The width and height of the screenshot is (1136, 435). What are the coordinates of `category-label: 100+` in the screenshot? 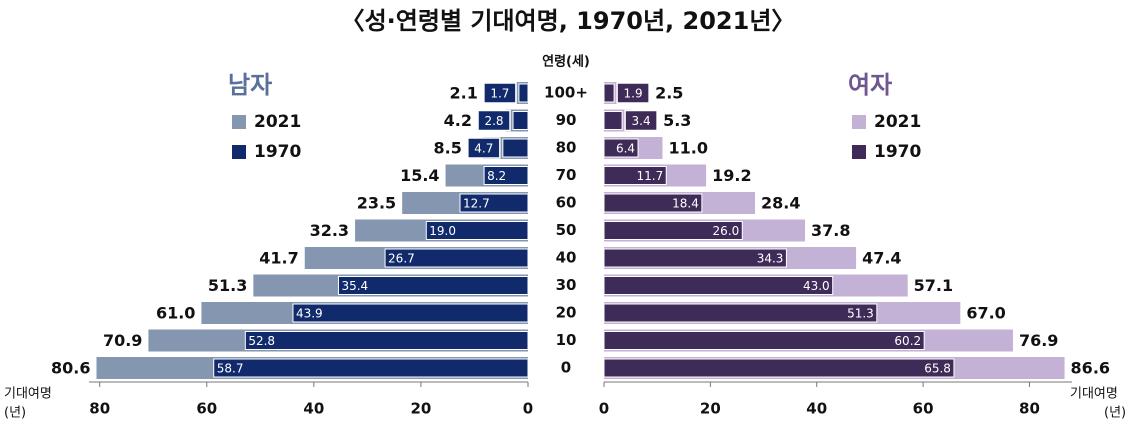 It's located at (566, 93).